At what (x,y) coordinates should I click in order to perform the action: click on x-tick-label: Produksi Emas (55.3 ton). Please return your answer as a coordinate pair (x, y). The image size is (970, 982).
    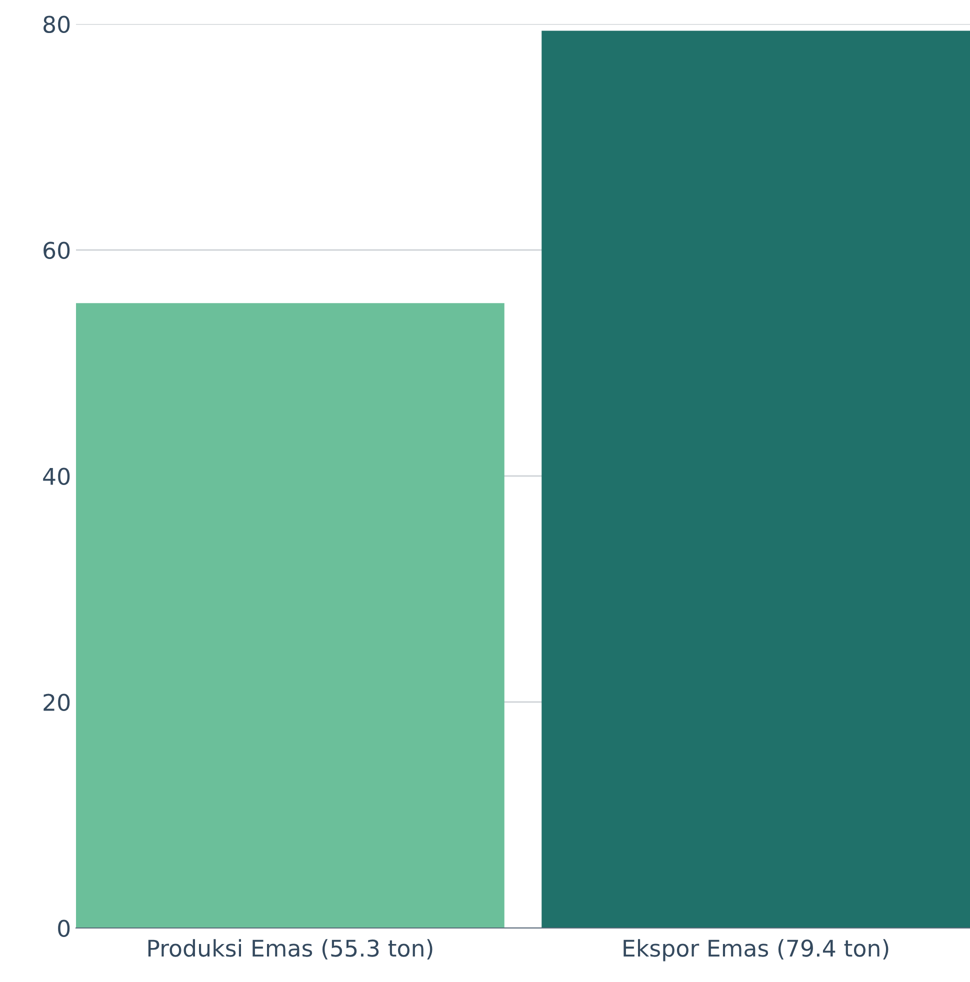
    Looking at the image, I should click on (290, 949).